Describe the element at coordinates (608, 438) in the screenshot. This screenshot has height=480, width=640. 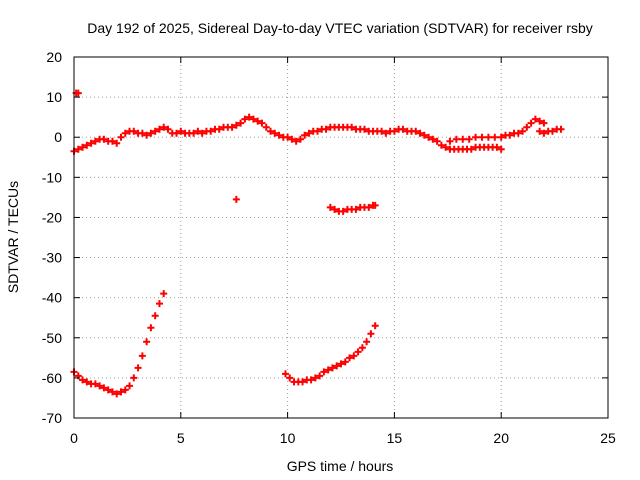
I see `x-tick-label: 25` at that location.